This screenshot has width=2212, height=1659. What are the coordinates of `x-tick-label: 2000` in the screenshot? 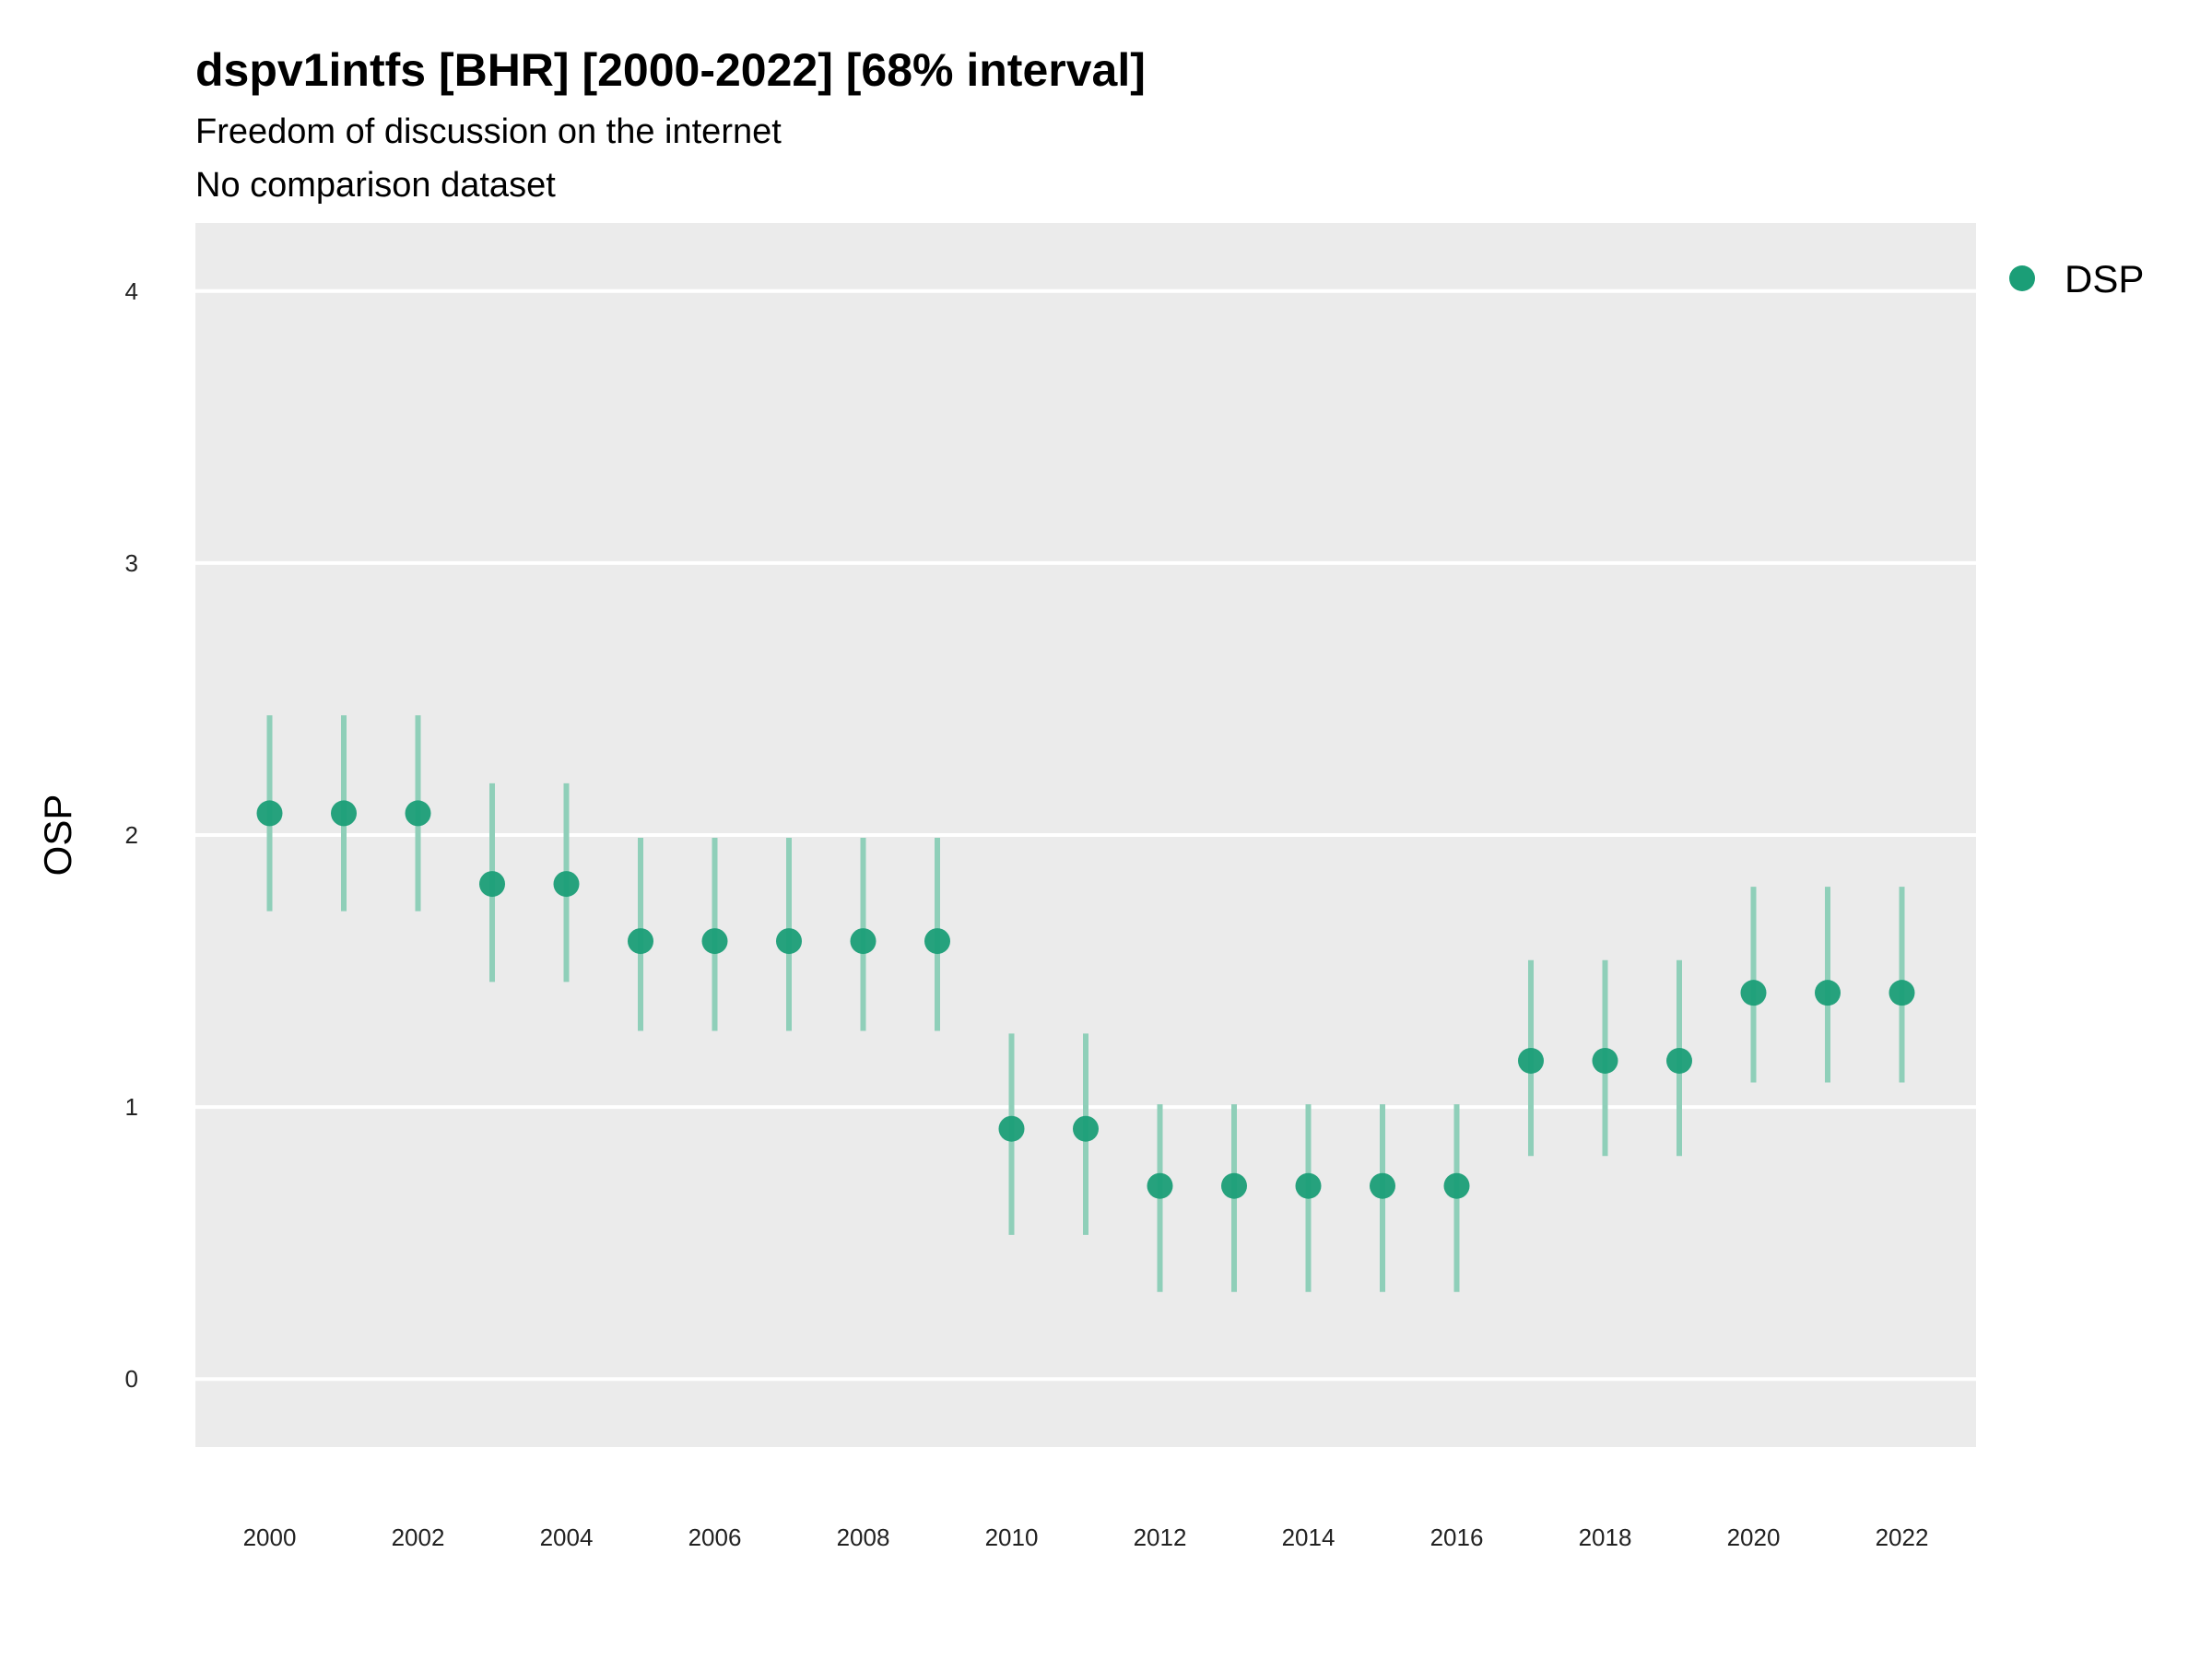 It's located at (270, 1537).